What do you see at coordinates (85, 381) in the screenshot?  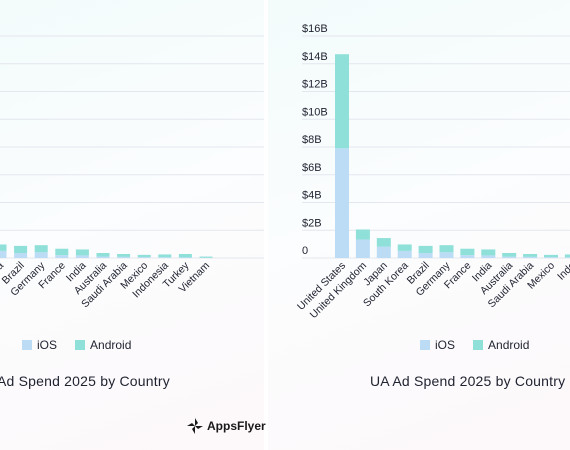 I see `left-chart-title: Ad Spend 2025 by Country` at bounding box center [85, 381].